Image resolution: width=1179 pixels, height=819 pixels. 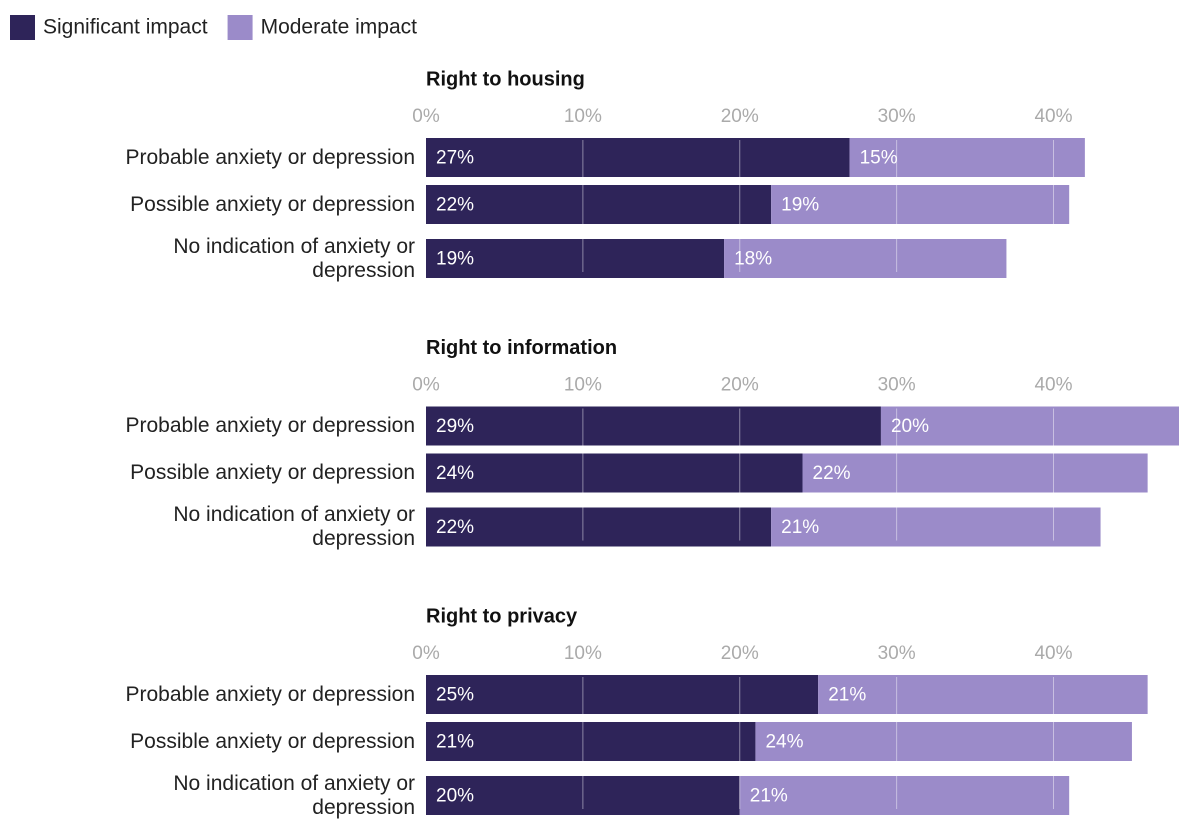 What do you see at coordinates (502, 616) in the screenshot?
I see `panel-title: Right to privacy` at bounding box center [502, 616].